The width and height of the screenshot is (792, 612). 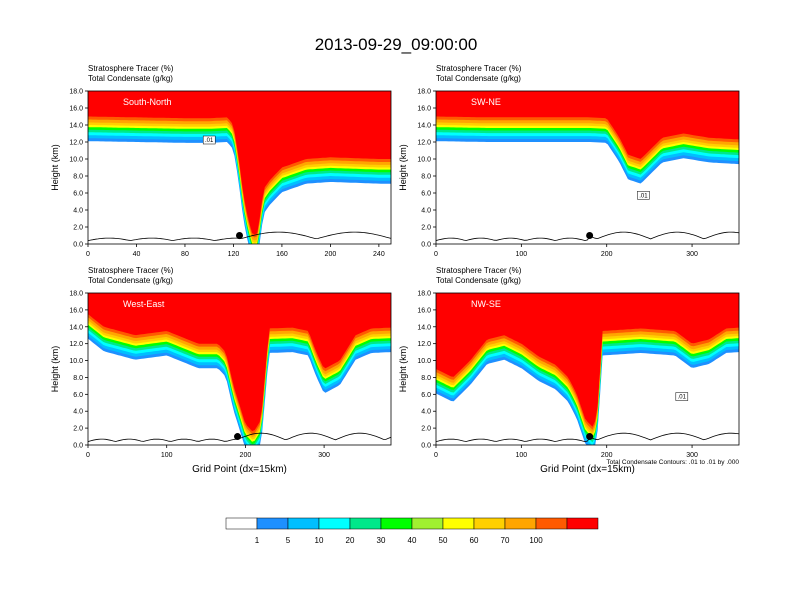 I want to click on panel-label: NW-SE, so click(x=486, y=304).